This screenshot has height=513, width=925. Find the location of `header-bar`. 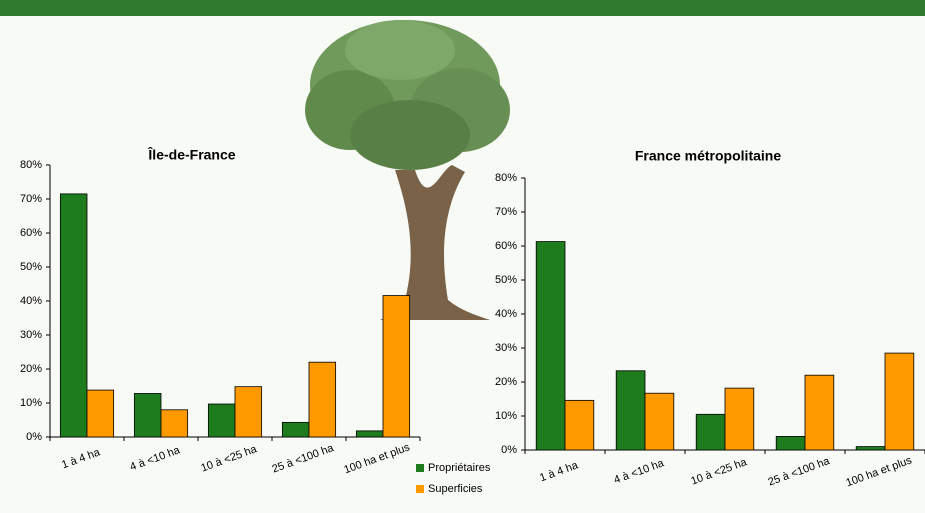

header-bar is located at coordinates (462, 8).